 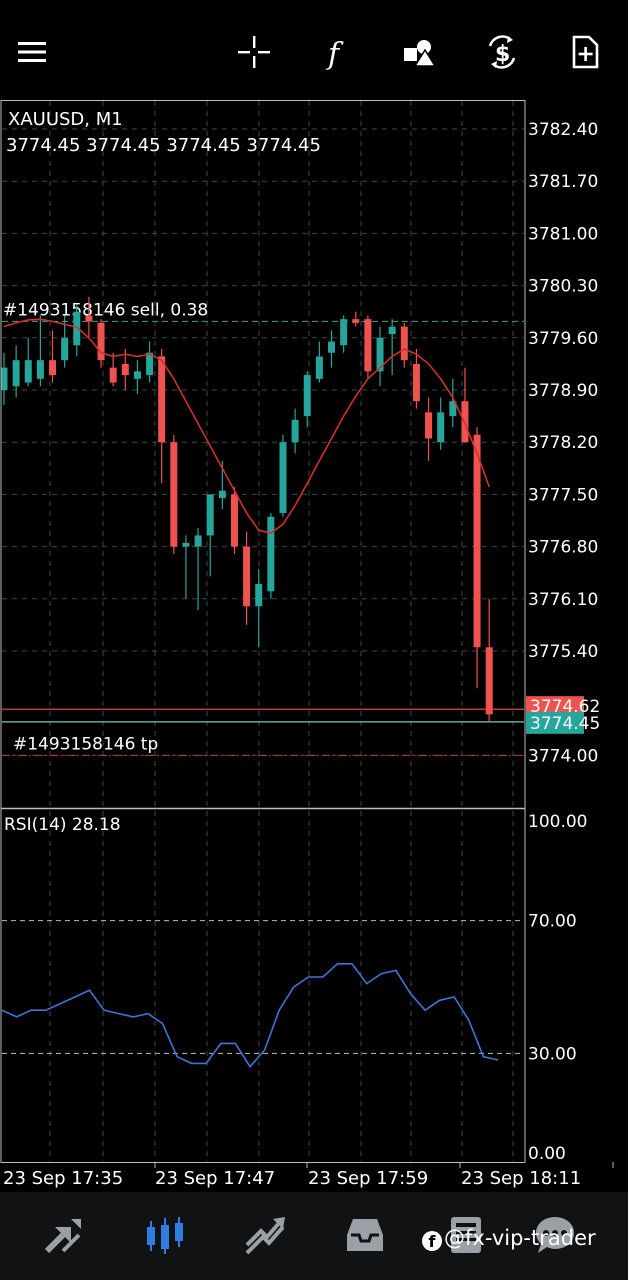 I want to click on quotes-icon, so click(x=63, y=1235).